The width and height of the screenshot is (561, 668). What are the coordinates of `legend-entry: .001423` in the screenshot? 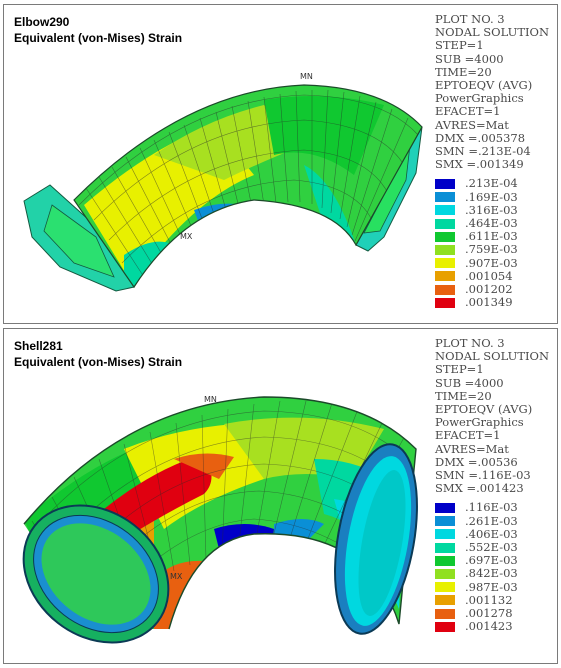 It's located at (494, 626).